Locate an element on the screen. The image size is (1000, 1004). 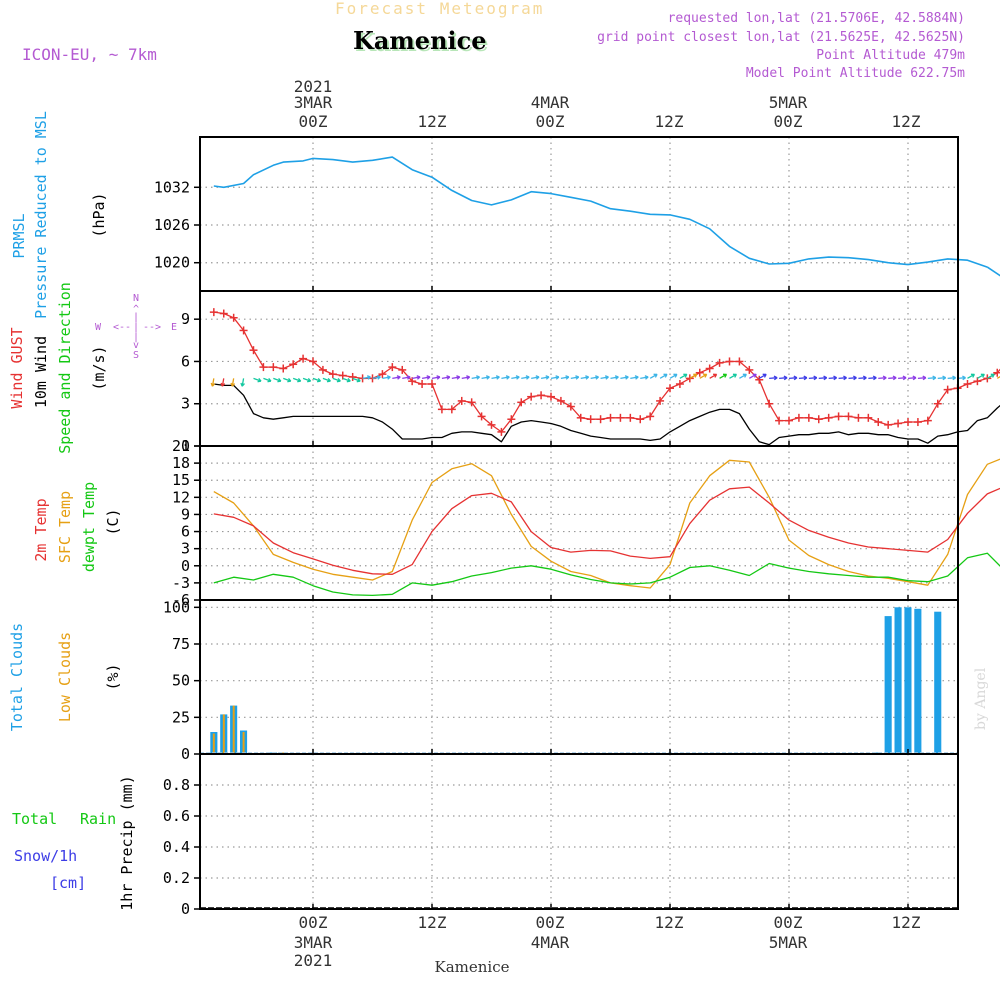
pressure-line-tail is located at coordinates (993, 276).